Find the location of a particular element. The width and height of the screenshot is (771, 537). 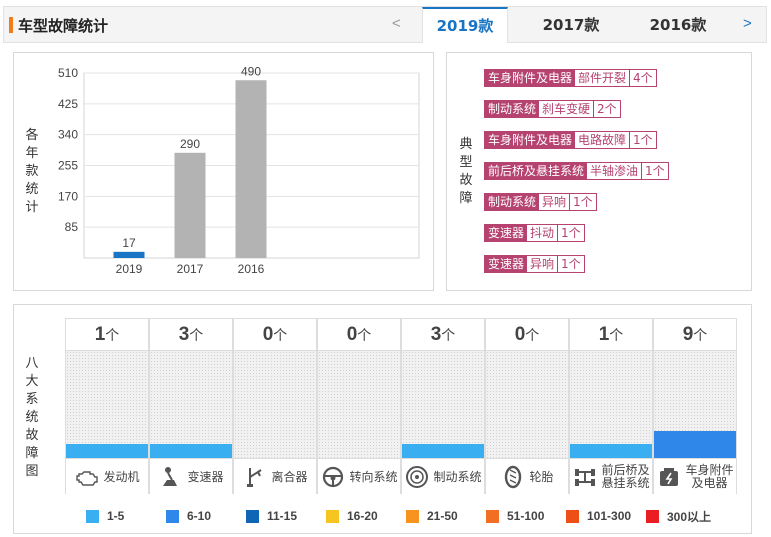

legend-label: 1-5 is located at coordinates (116, 516).